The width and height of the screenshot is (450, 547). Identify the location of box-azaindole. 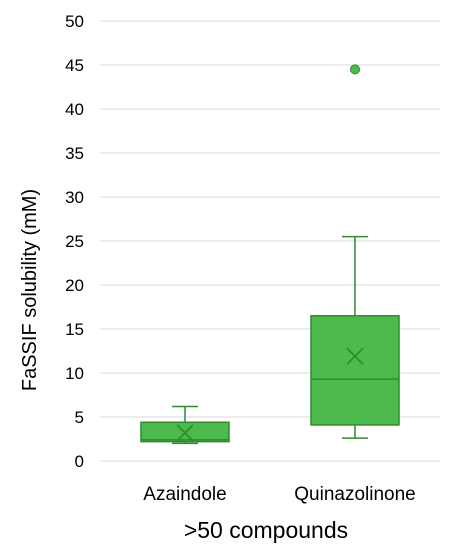
(185, 425).